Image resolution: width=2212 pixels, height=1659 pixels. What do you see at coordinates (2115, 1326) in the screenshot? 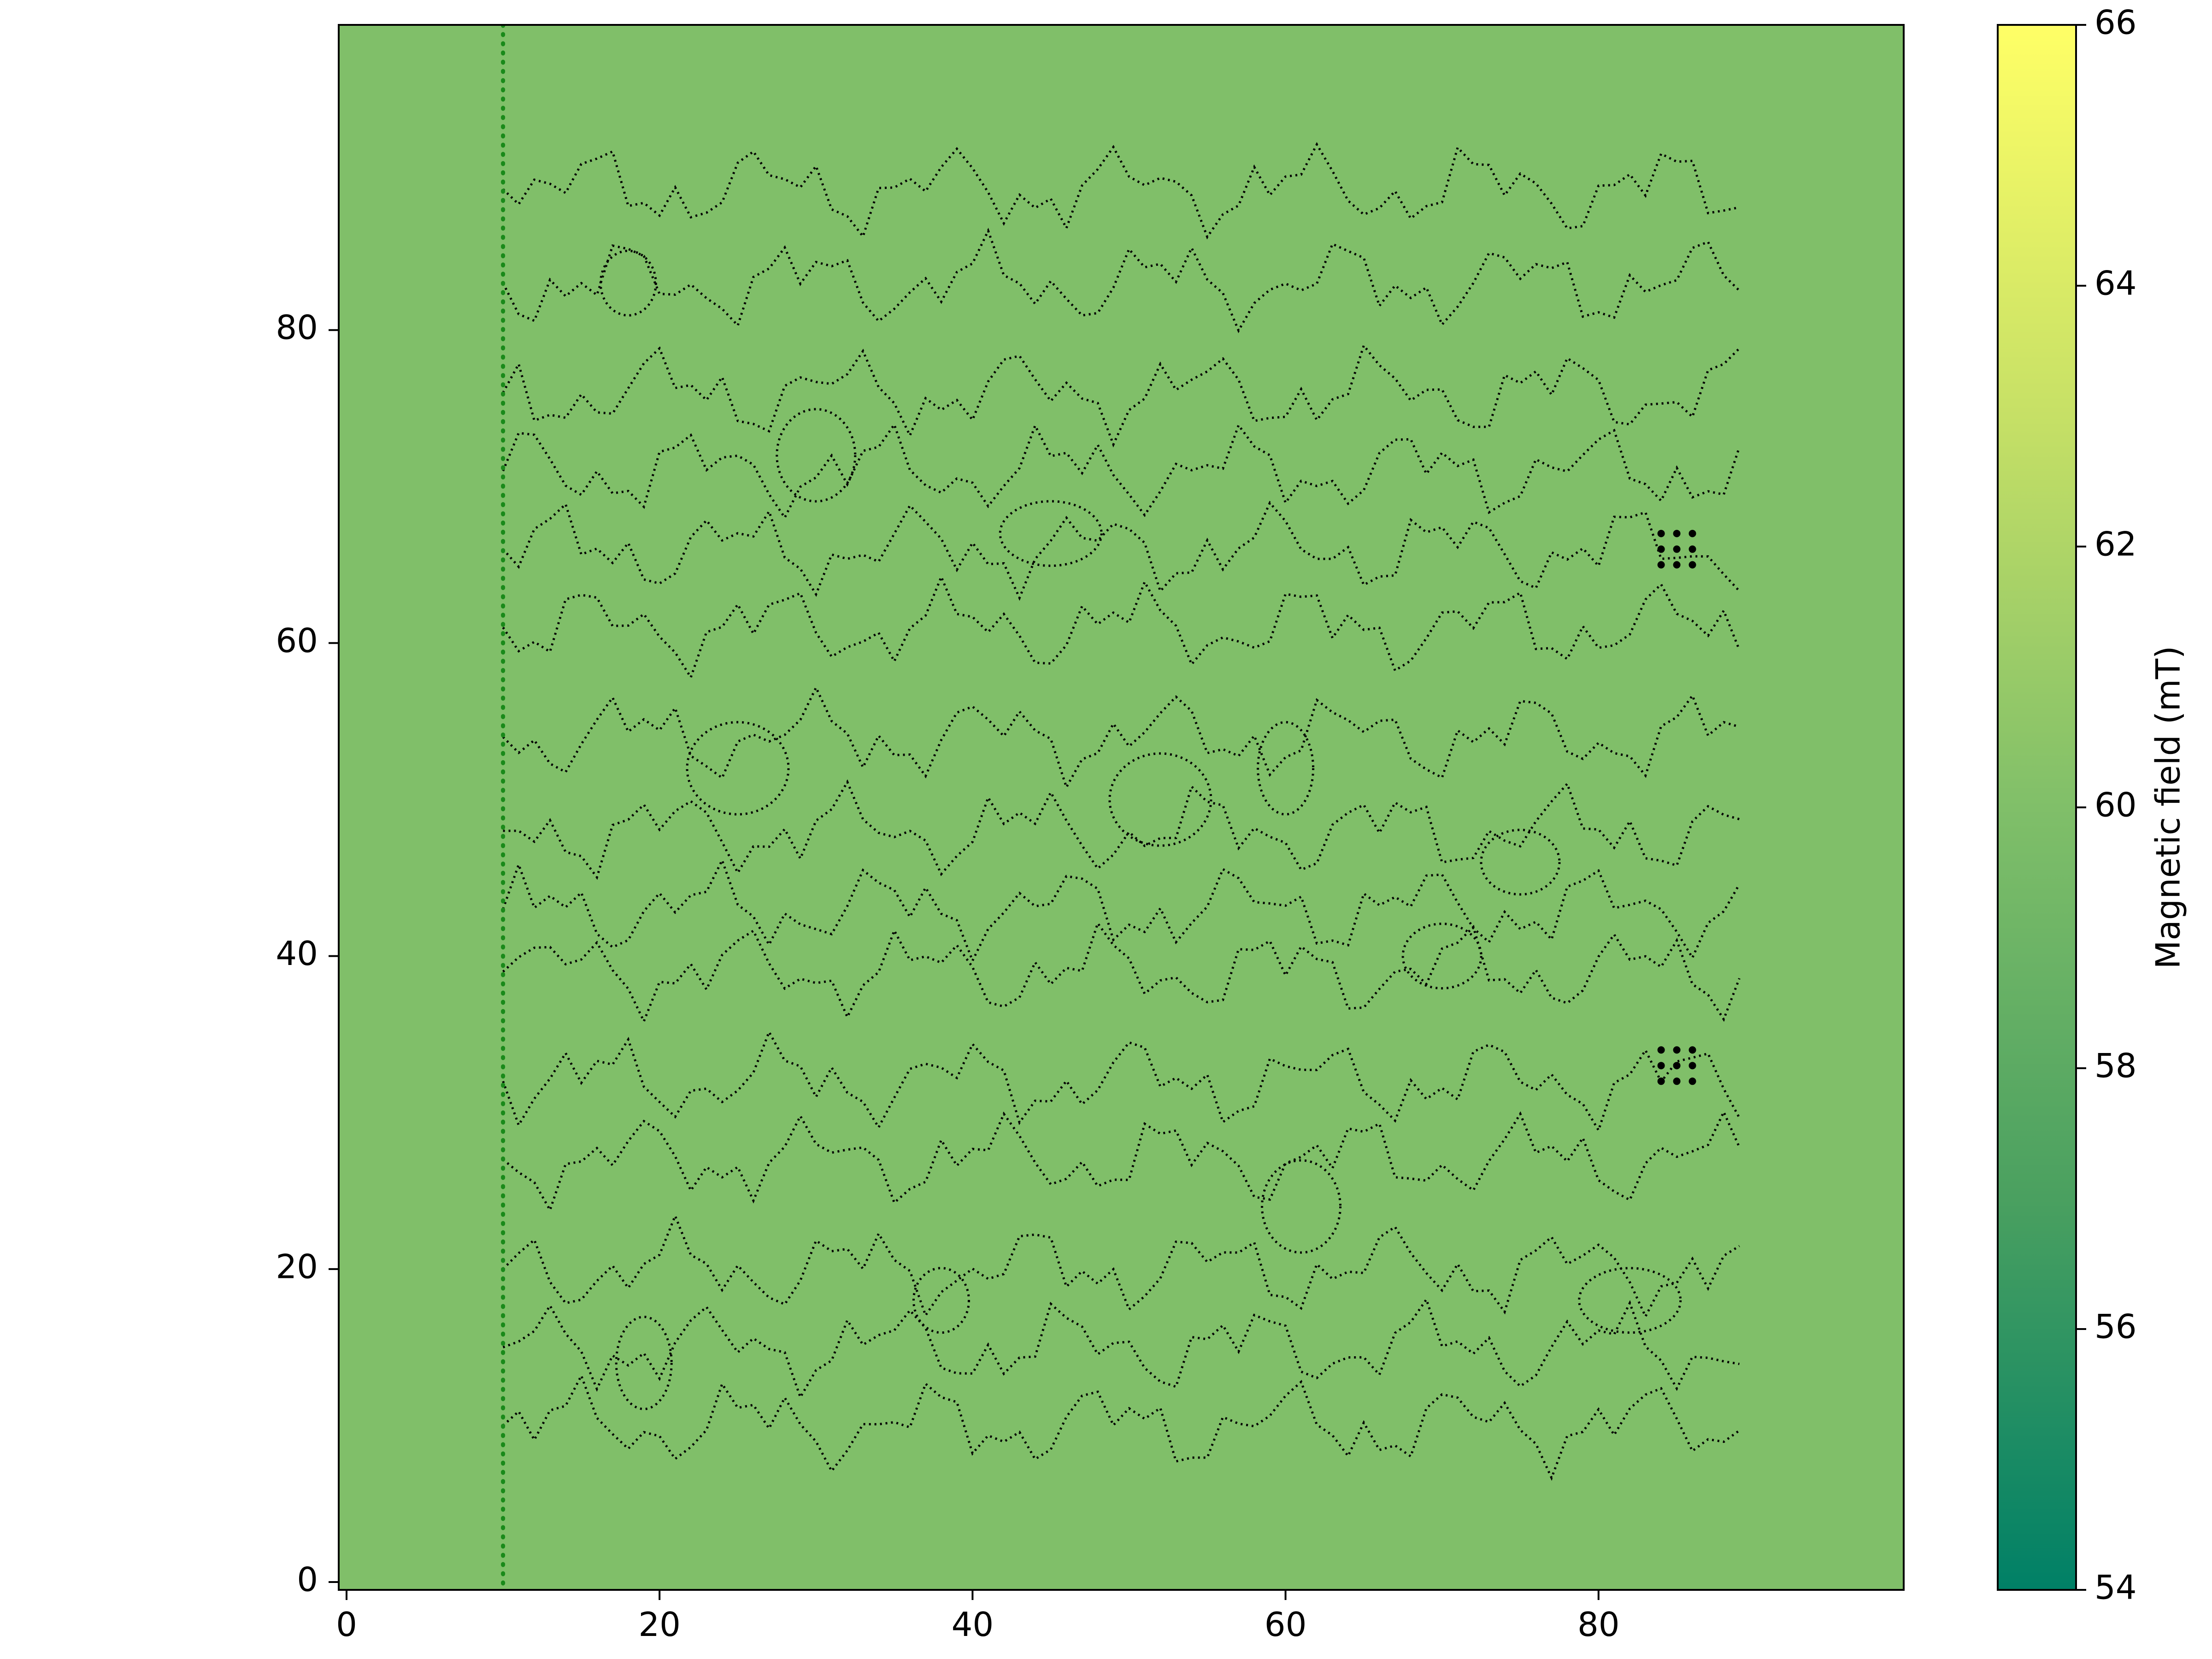
I see `colorbar-tick-label: 56` at bounding box center [2115, 1326].